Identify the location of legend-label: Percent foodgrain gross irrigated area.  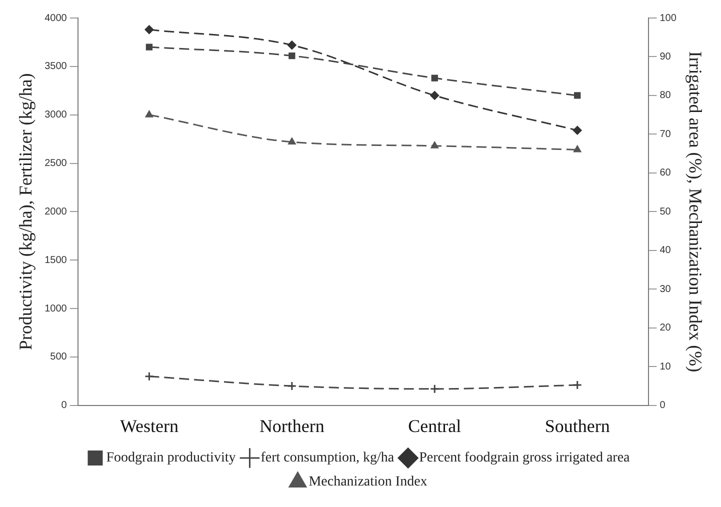
(525, 458).